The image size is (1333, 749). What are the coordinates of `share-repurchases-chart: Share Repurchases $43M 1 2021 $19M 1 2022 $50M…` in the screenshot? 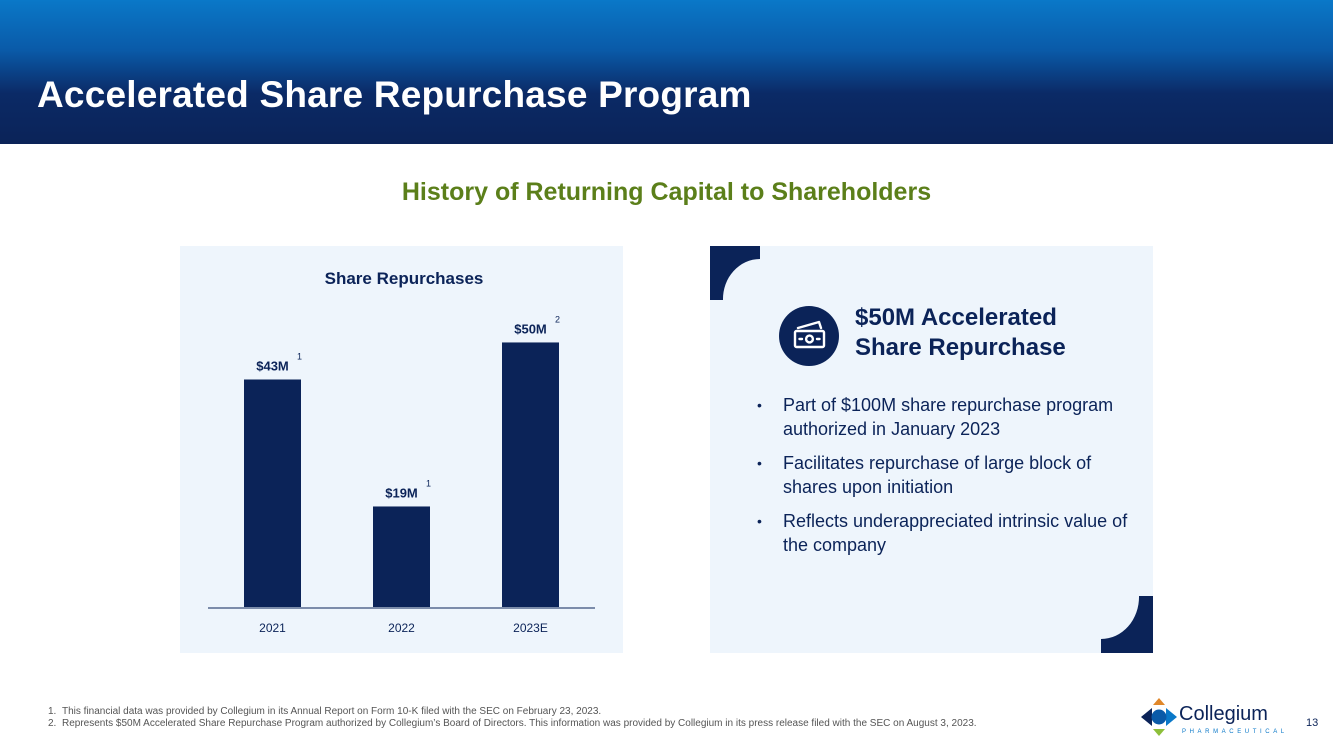 It's located at (401, 452).